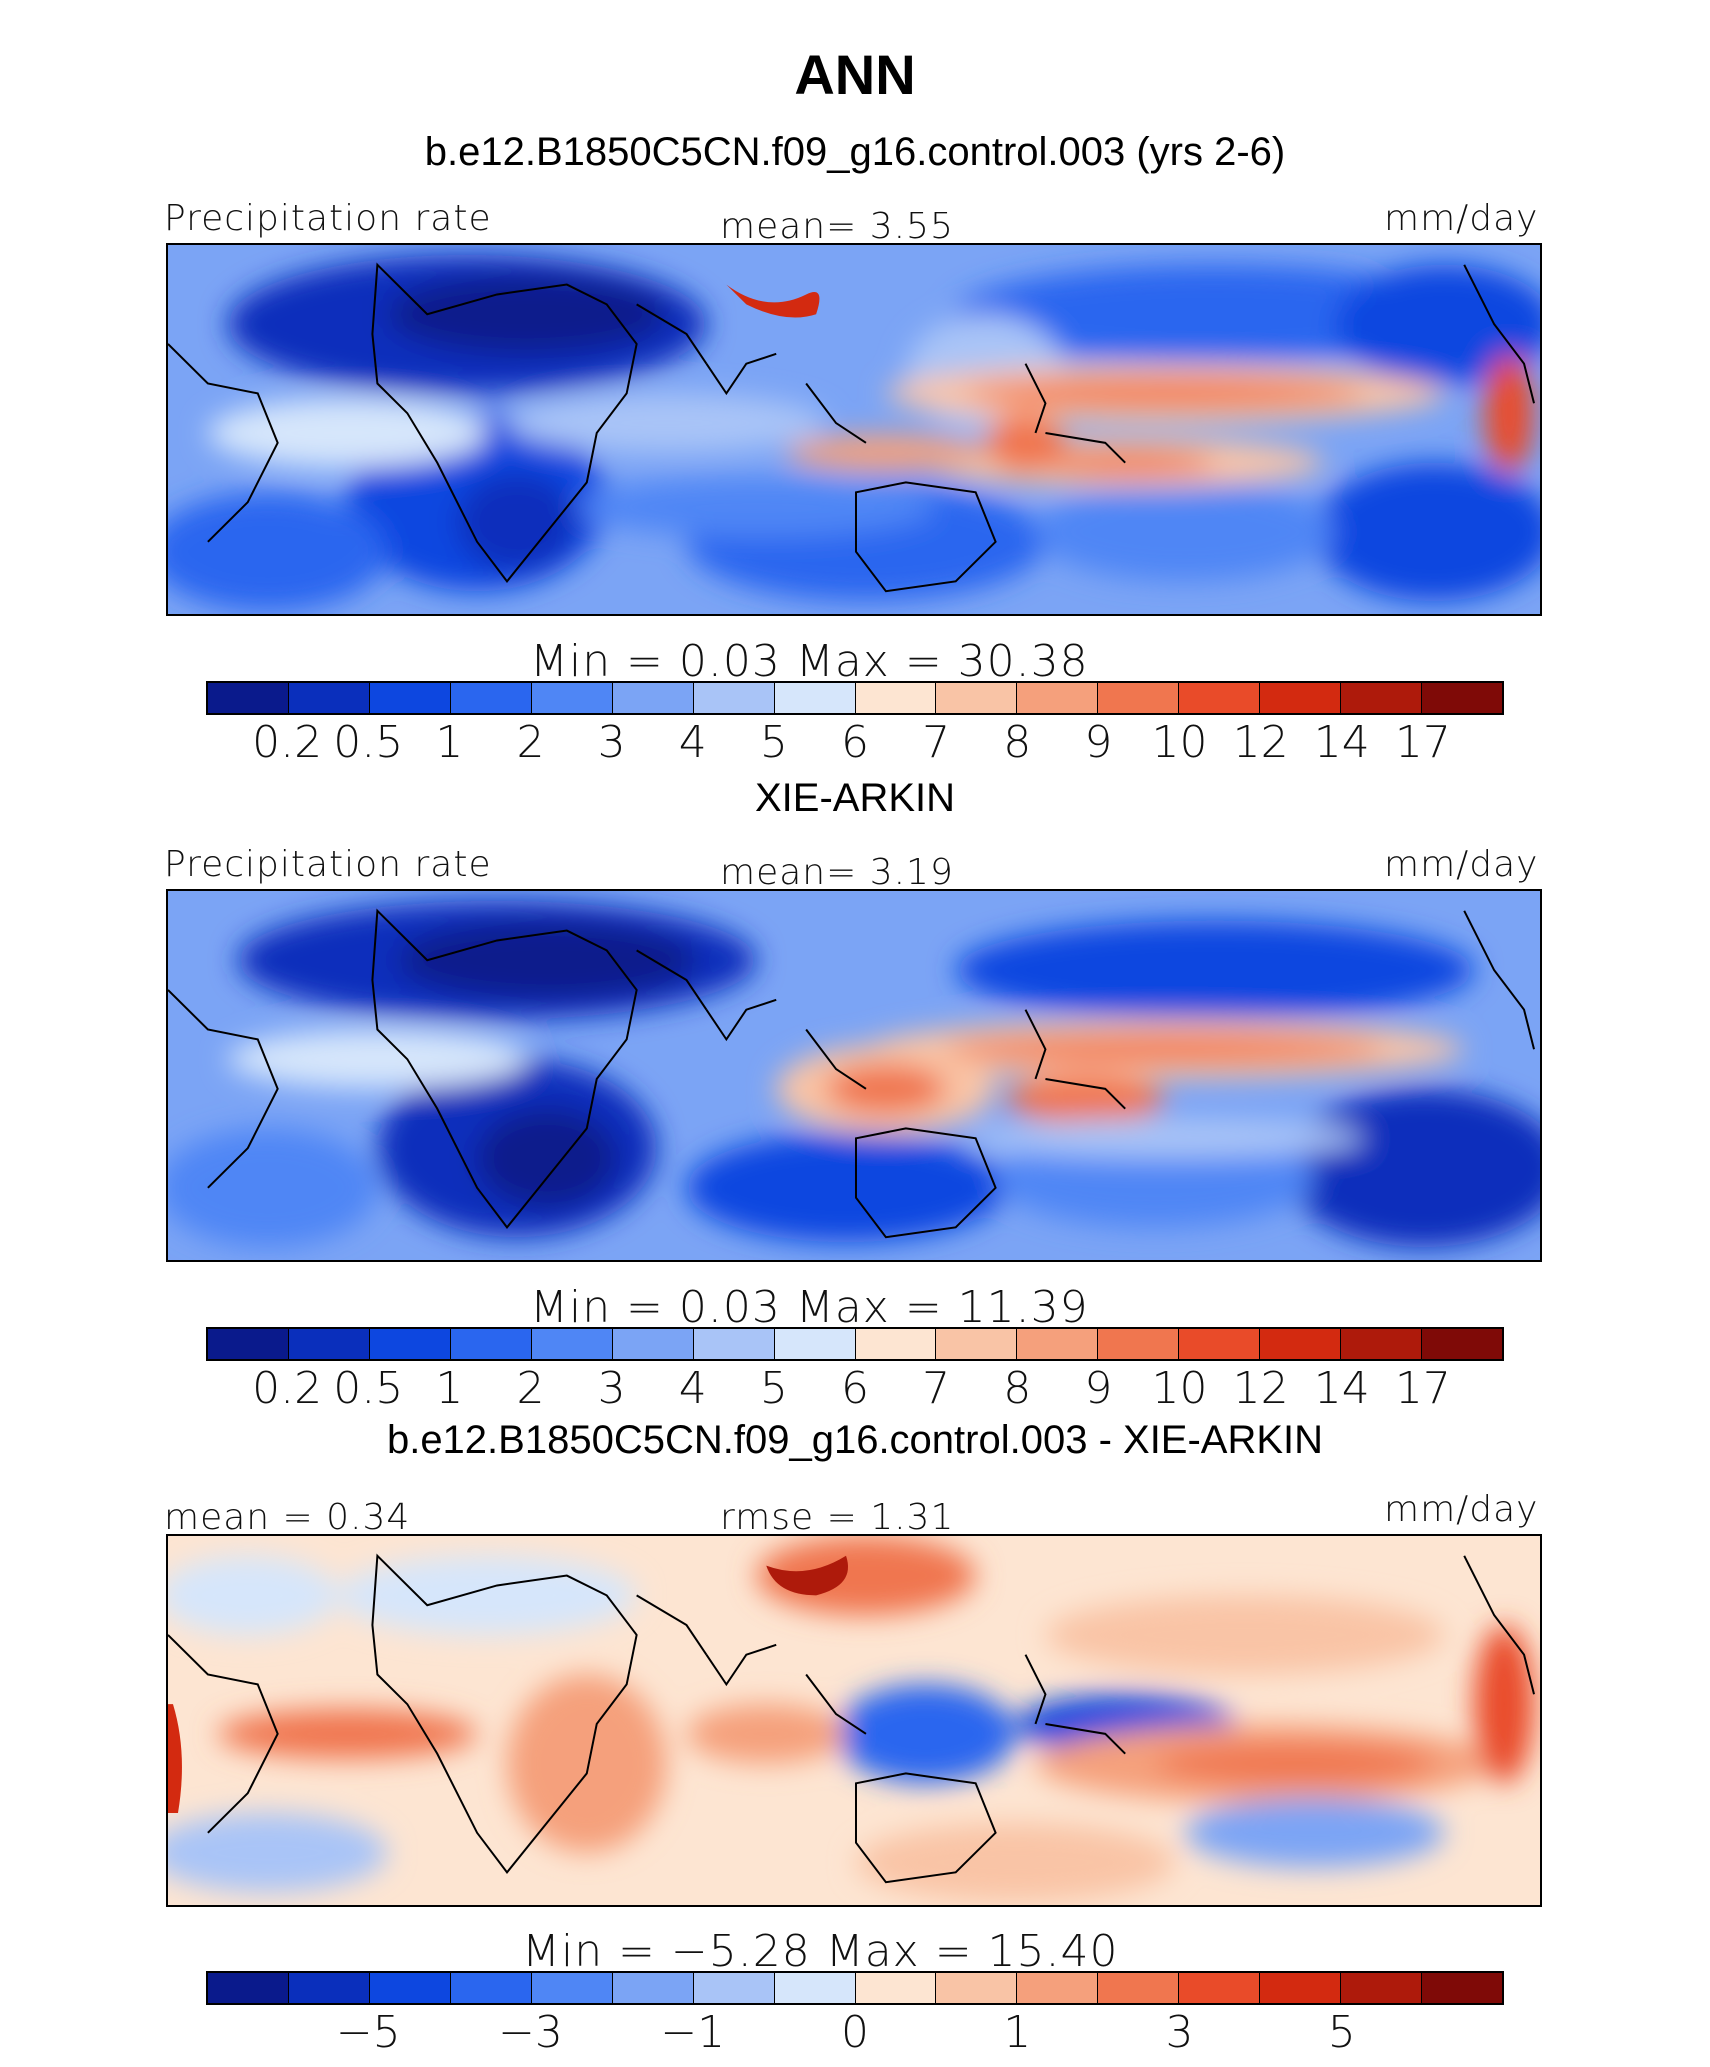 This screenshot has height=2067, width=1710. What do you see at coordinates (855, 2032) in the screenshot?
I see `colorbar-tick-label: 0` at bounding box center [855, 2032].